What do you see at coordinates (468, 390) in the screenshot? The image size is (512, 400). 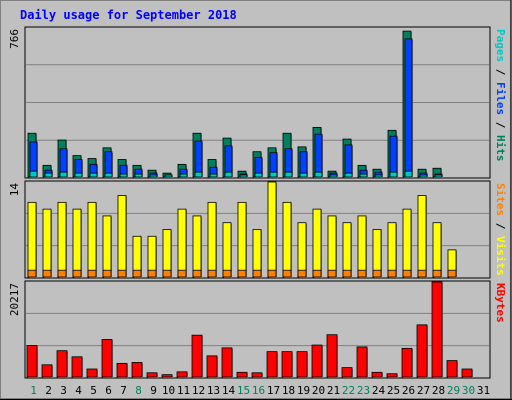 I see `x-tick-label-day-30: 30` at bounding box center [468, 390].